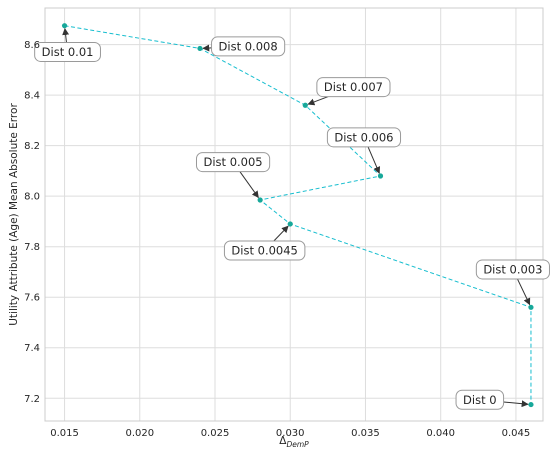  What do you see at coordinates (365, 433) in the screenshot?
I see `x-tick-label: 0.035` at bounding box center [365, 433].